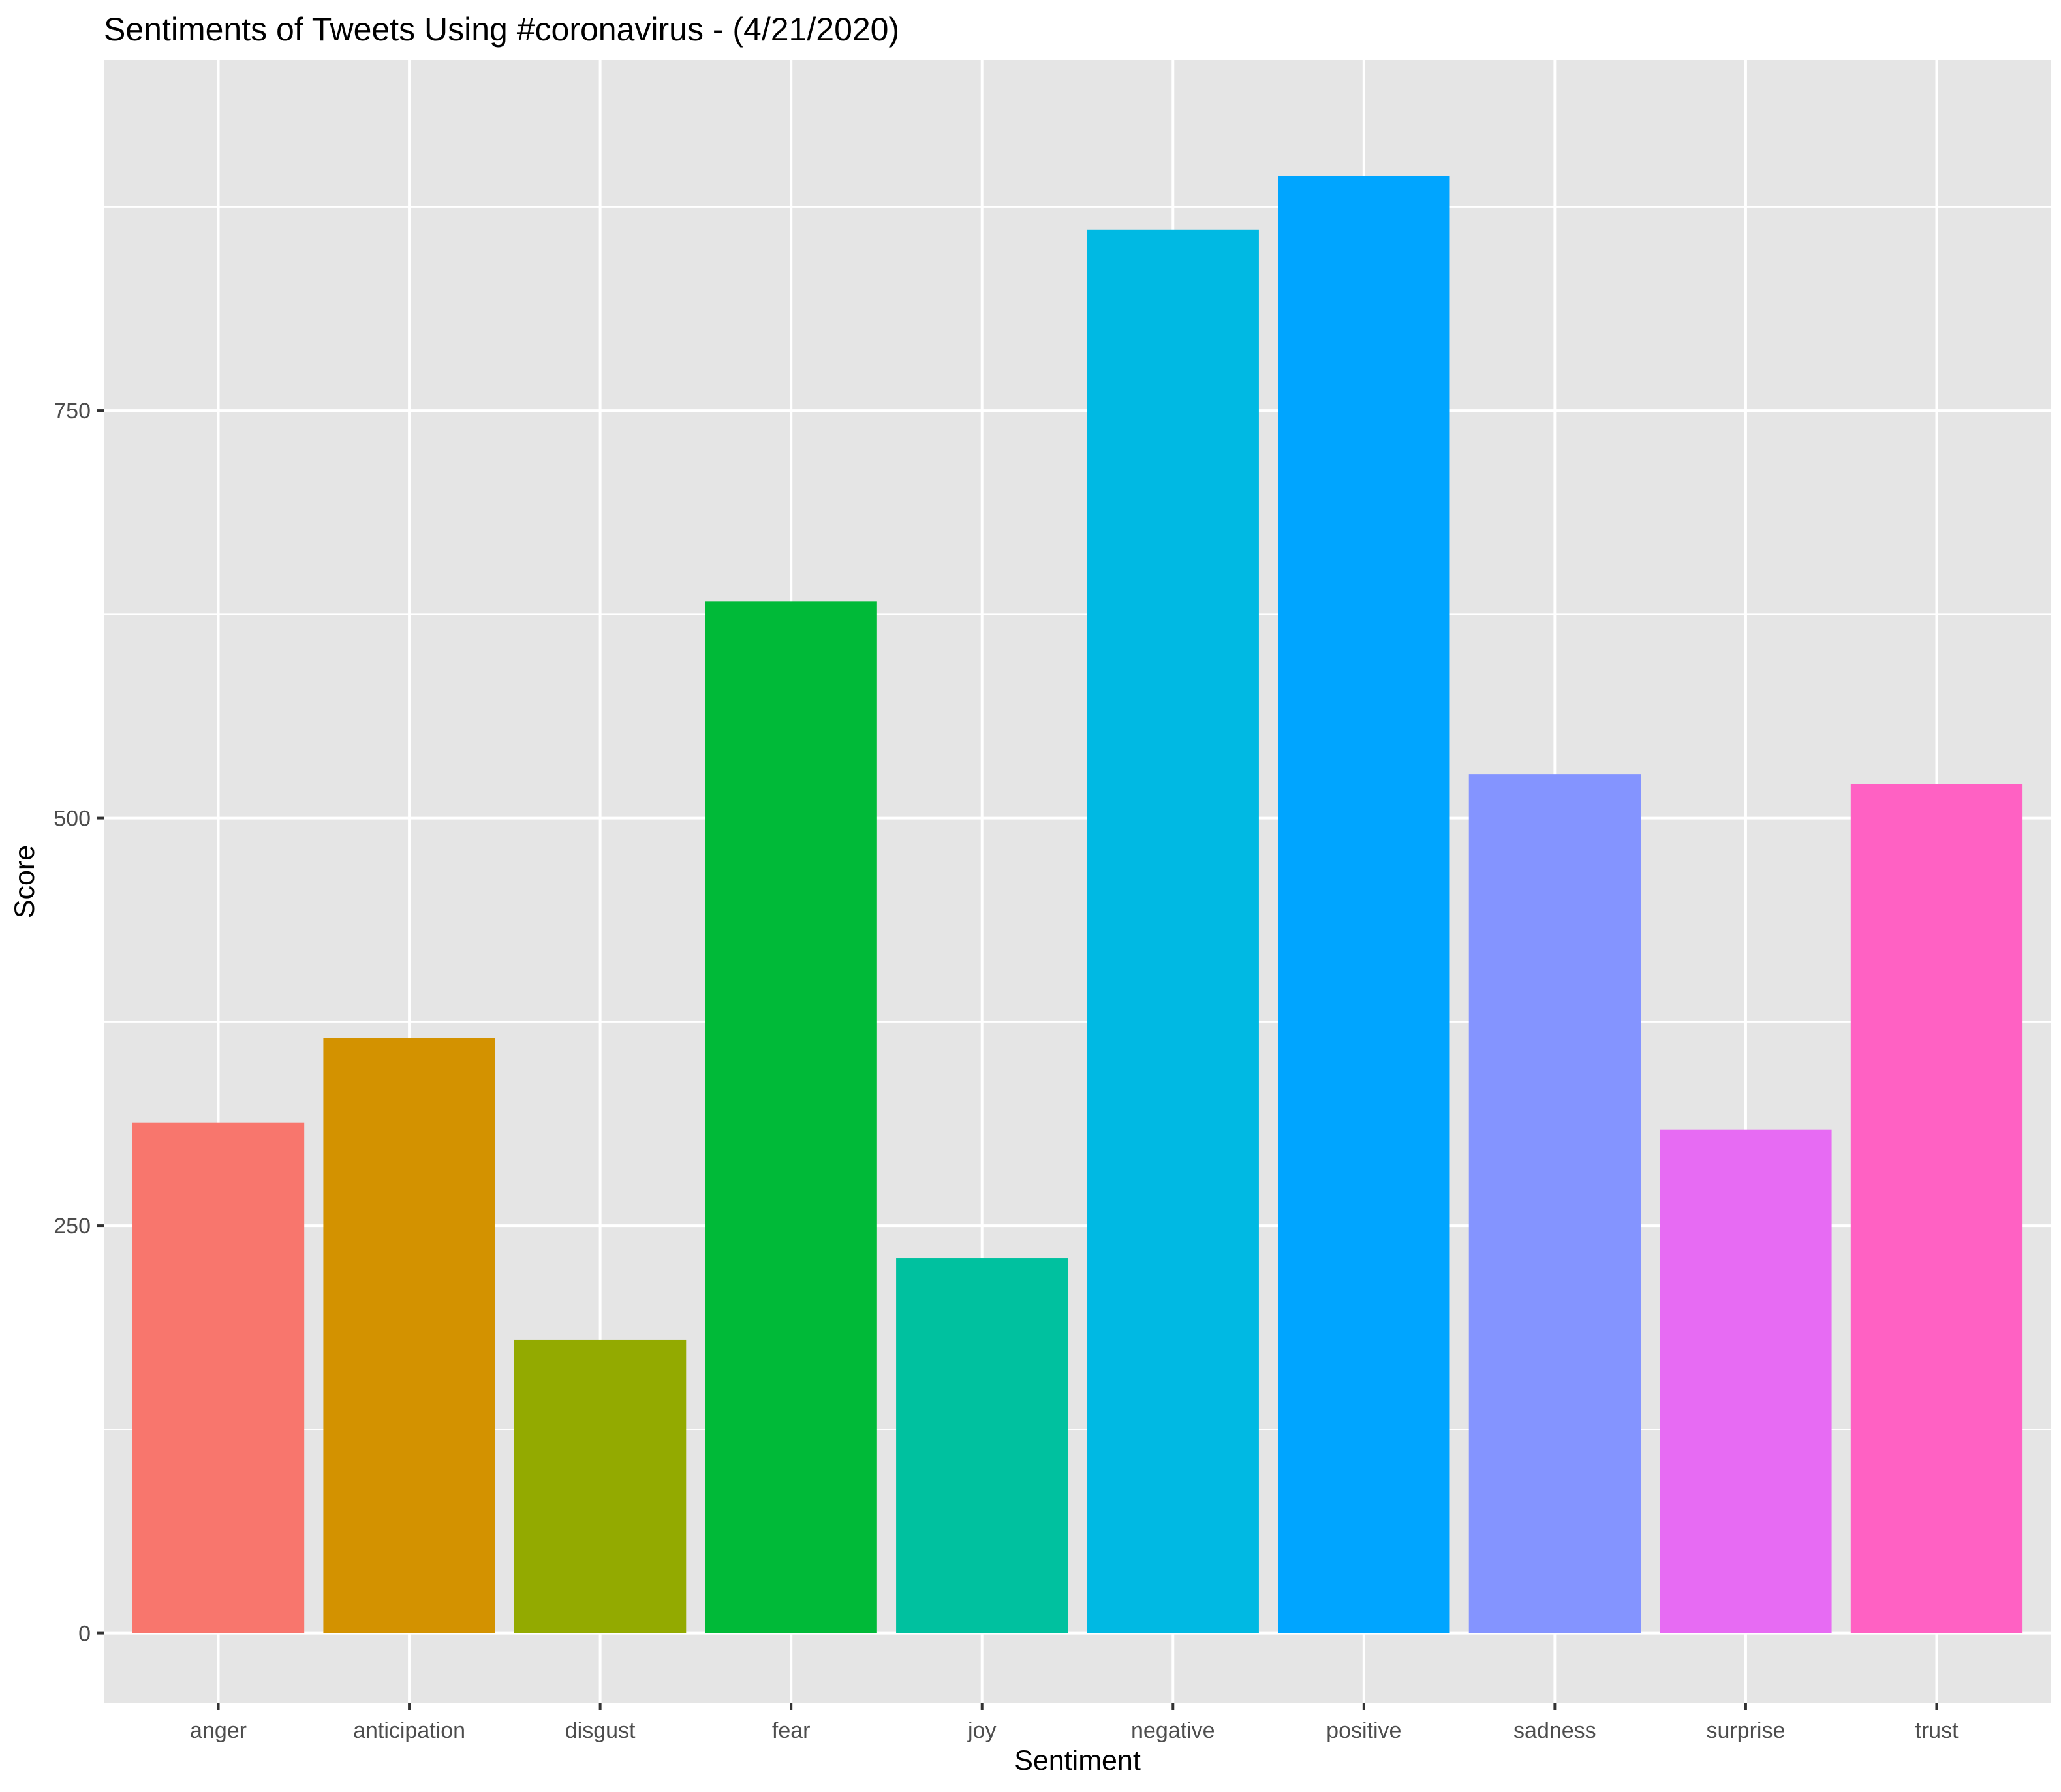  I want to click on bar-surprise, so click(1746, 1381).